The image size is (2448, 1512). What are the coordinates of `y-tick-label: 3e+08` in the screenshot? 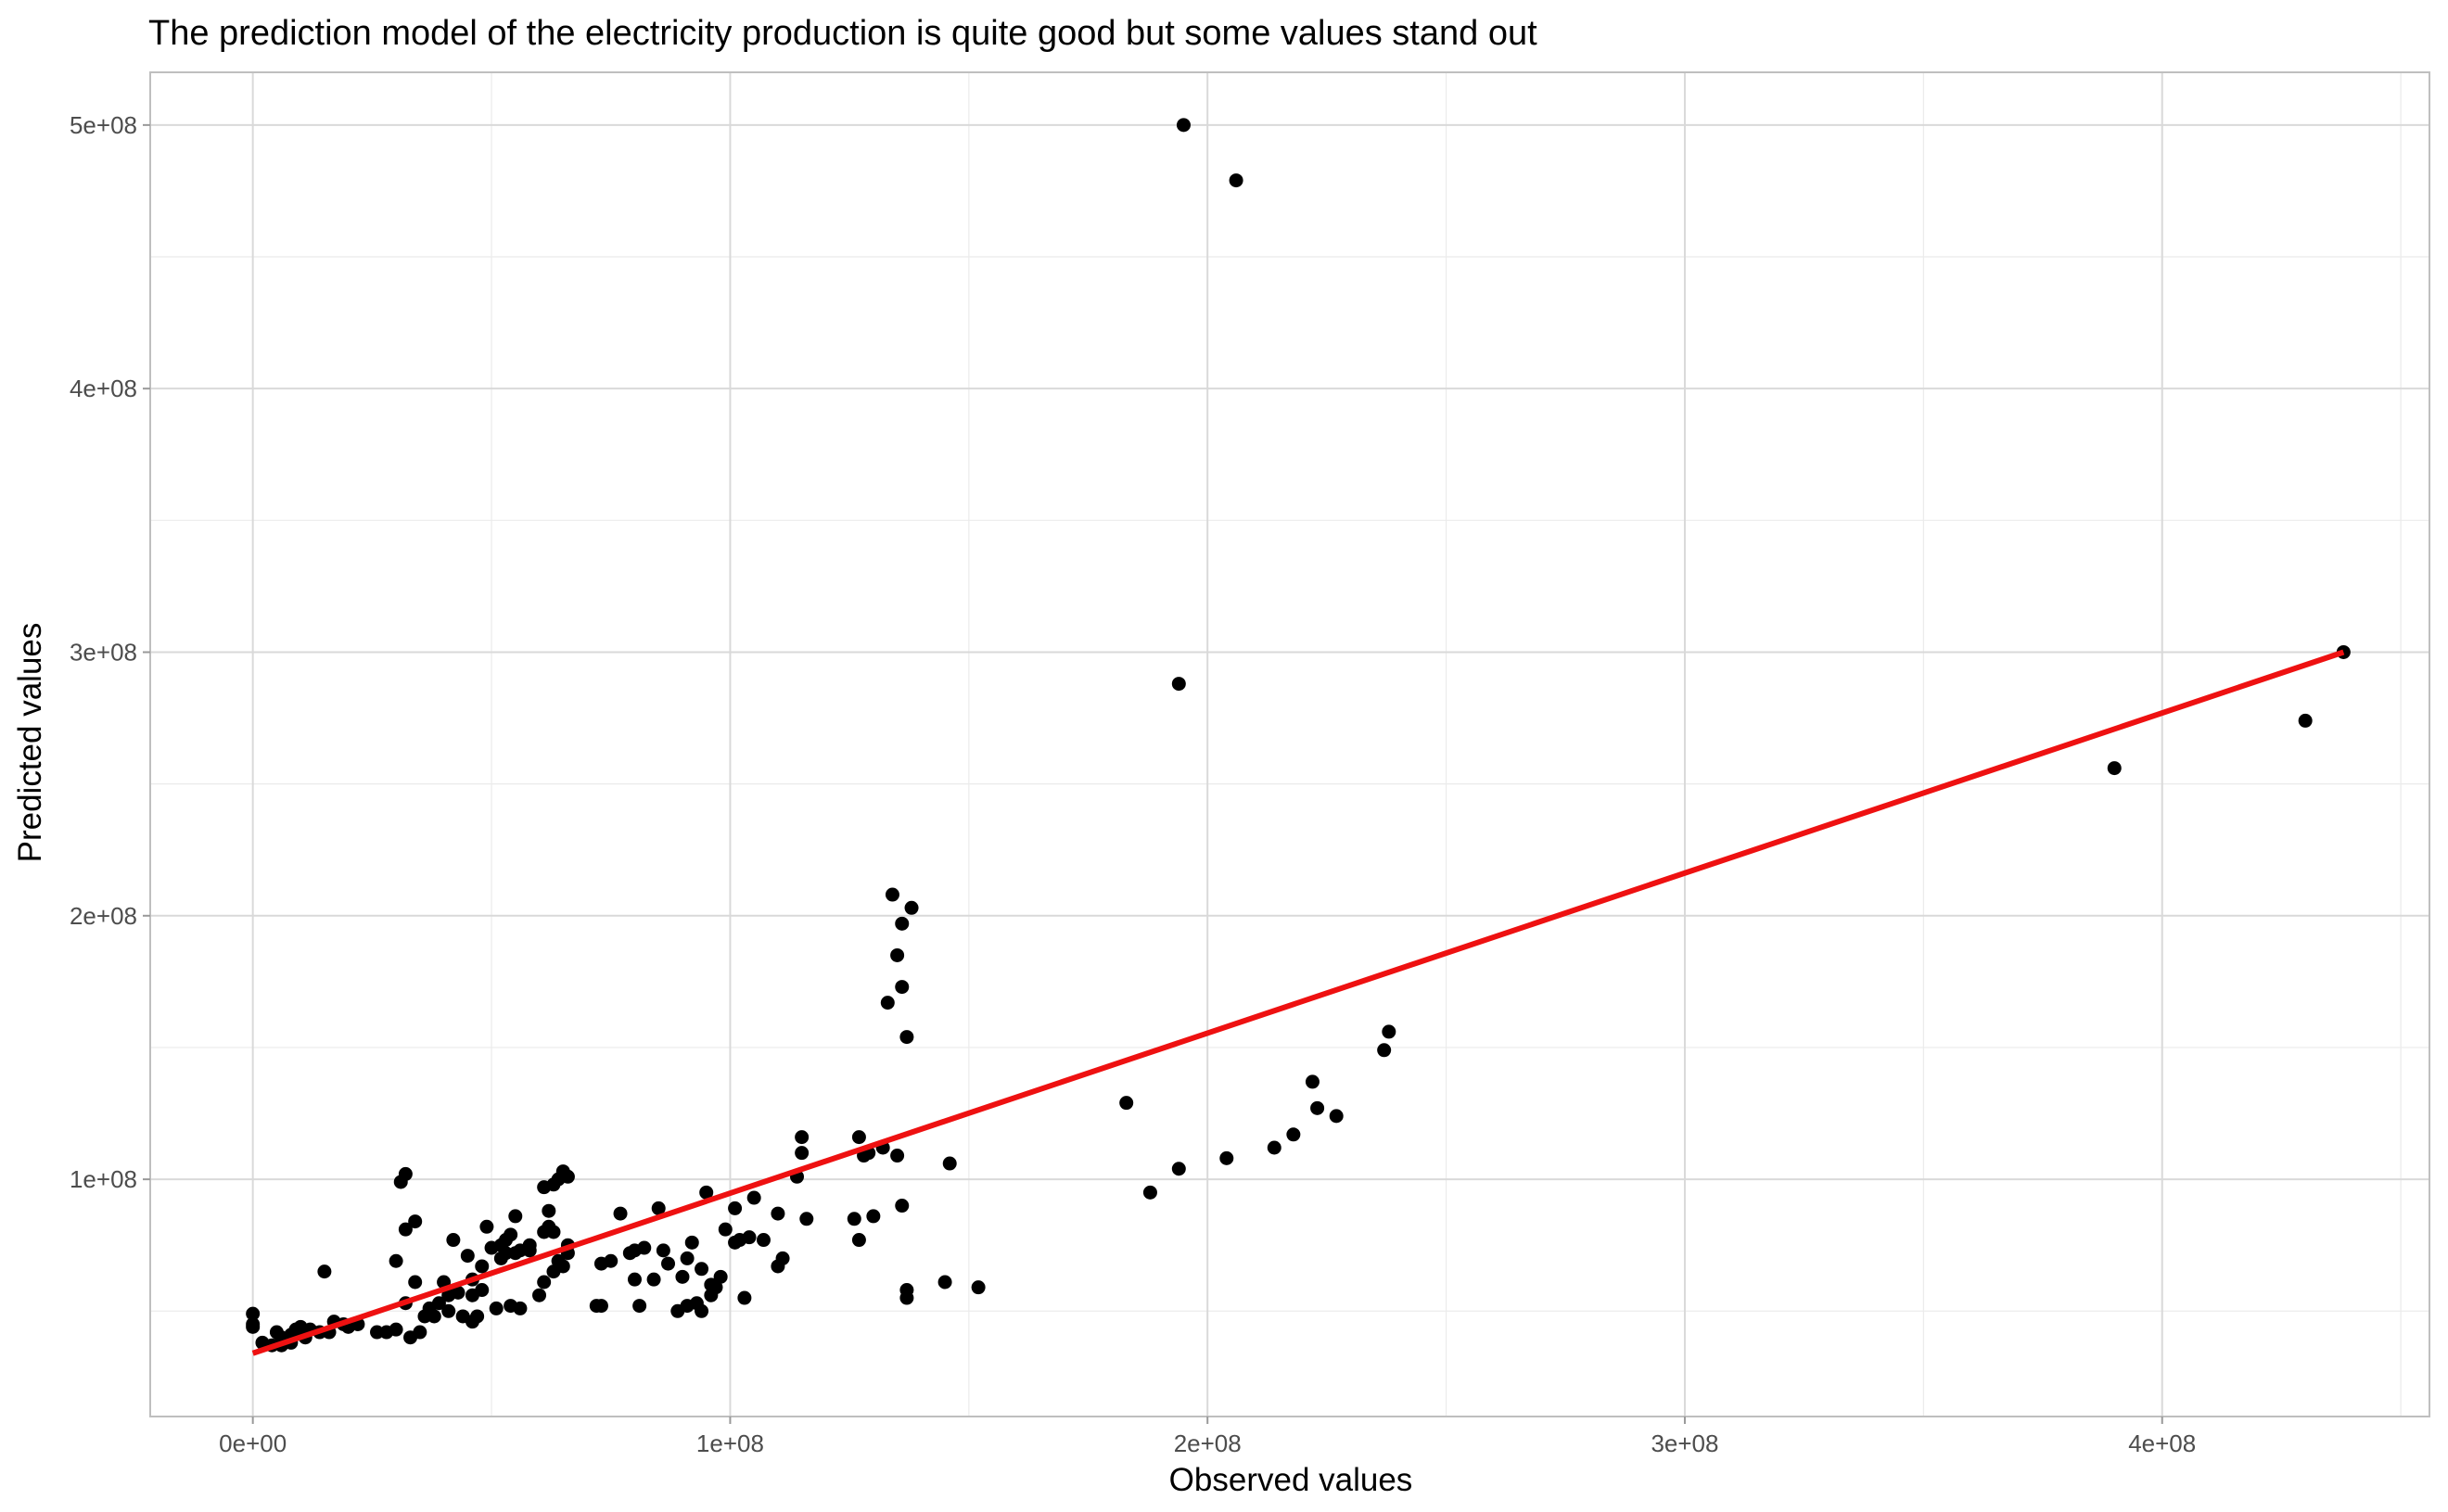 It's located at (103, 652).